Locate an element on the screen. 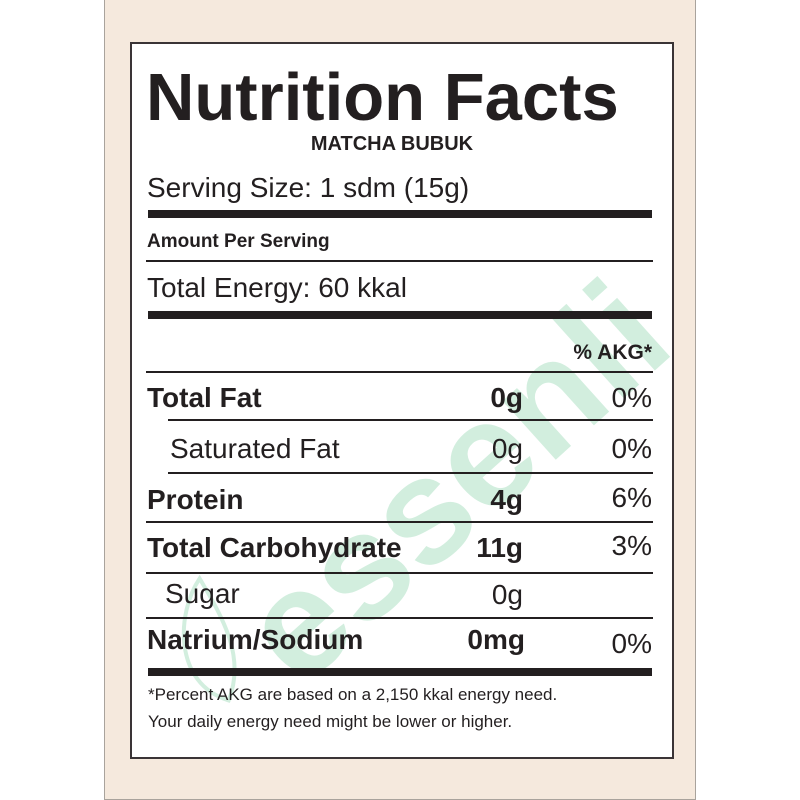  serving-size: Serving Size: 1 sdm (15g) is located at coordinates (308, 187).